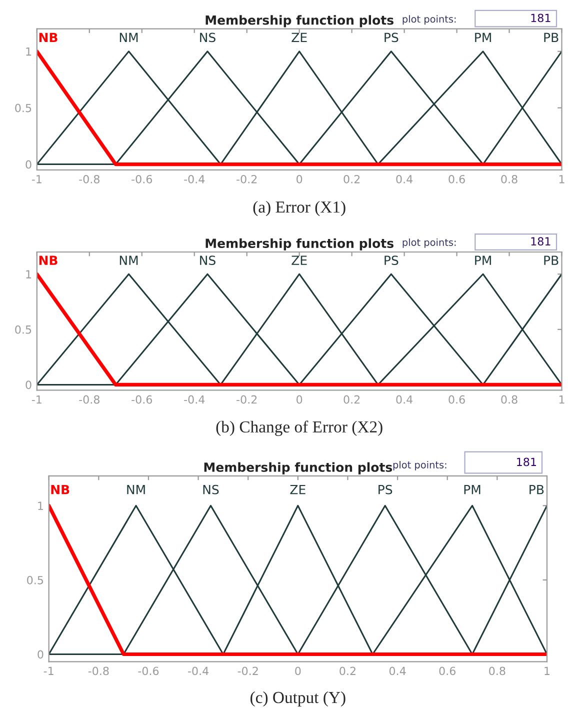 This screenshot has height=720, width=568. What do you see at coordinates (299, 208) in the screenshot?
I see `text: (a) Error (X1)` at bounding box center [299, 208].